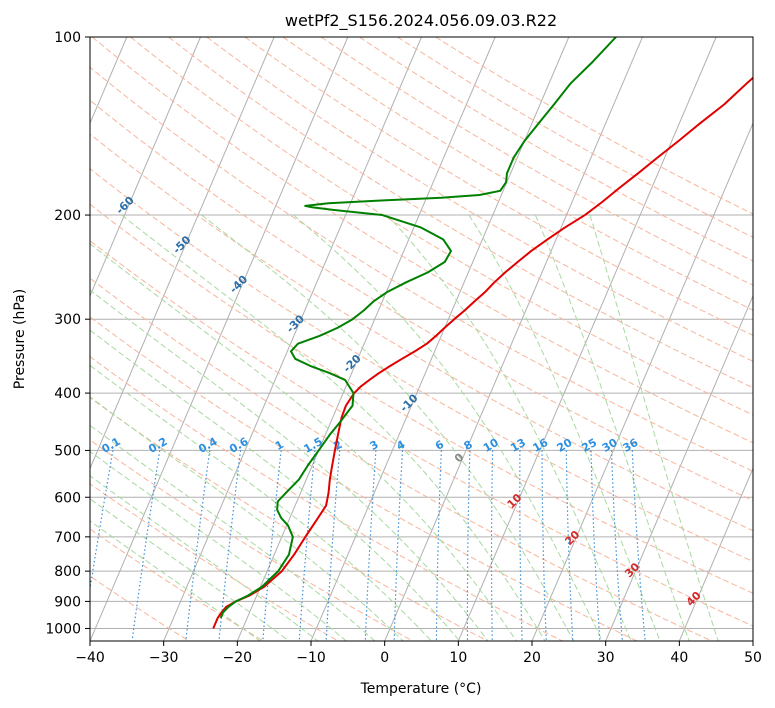  What do you see at coordinates (67, 38) in the screenshot?
I see `y-tick-label: 100` at bounding box center [67, 38].